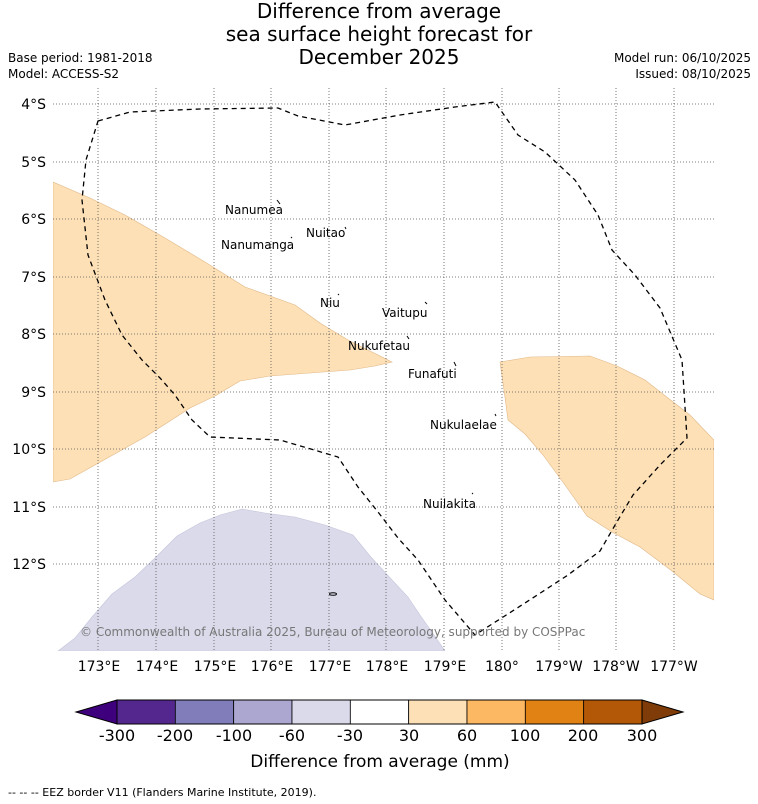 The image size is (758, 804). Describe the element at coordinates (291, 237) in the screenshot. I see `nanumanga-marker` at that location.